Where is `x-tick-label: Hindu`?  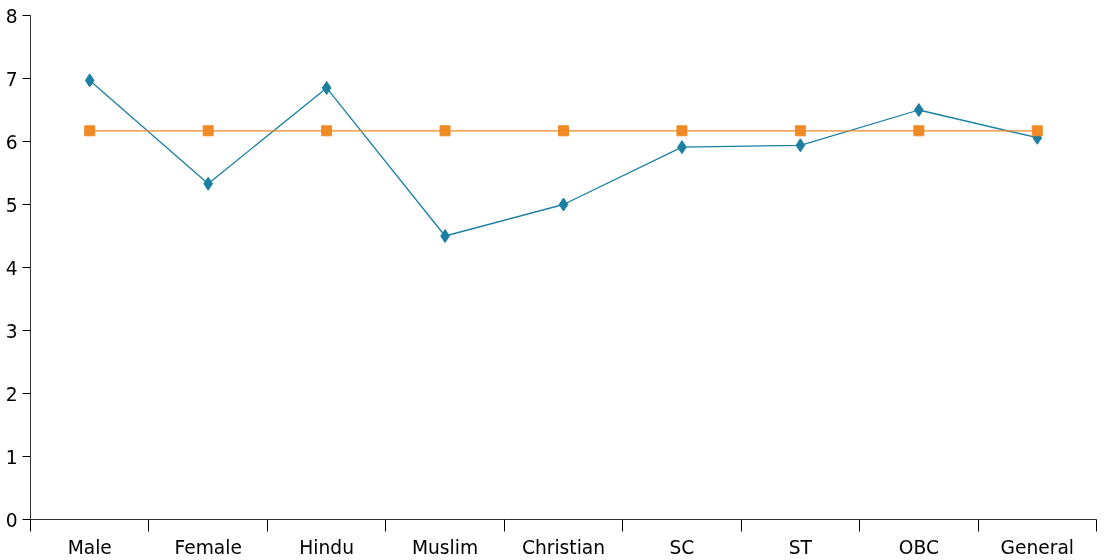 x-tick-label: Hindu is located at coordinates (326, 547).